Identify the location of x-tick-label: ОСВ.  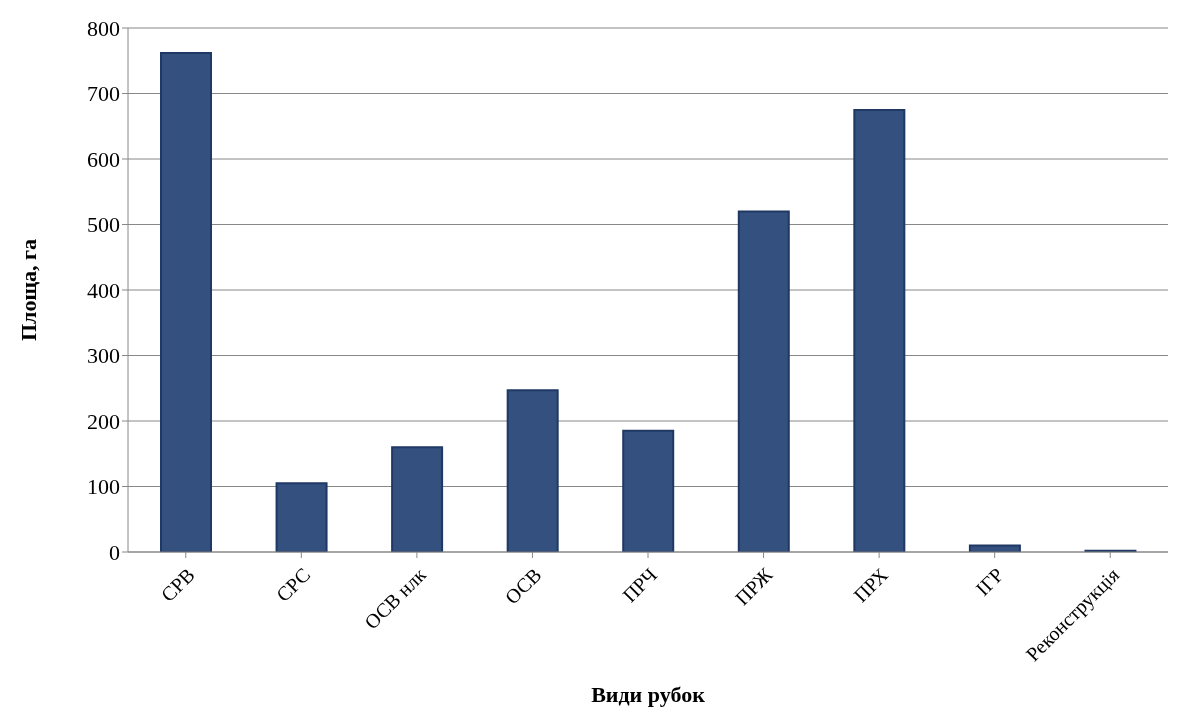
(523, 586).